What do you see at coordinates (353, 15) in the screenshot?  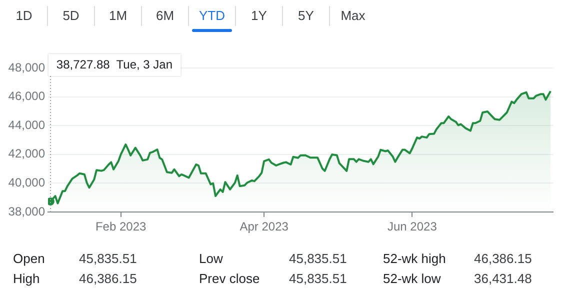 I see `text: Max` at bounding box center [353, 15].